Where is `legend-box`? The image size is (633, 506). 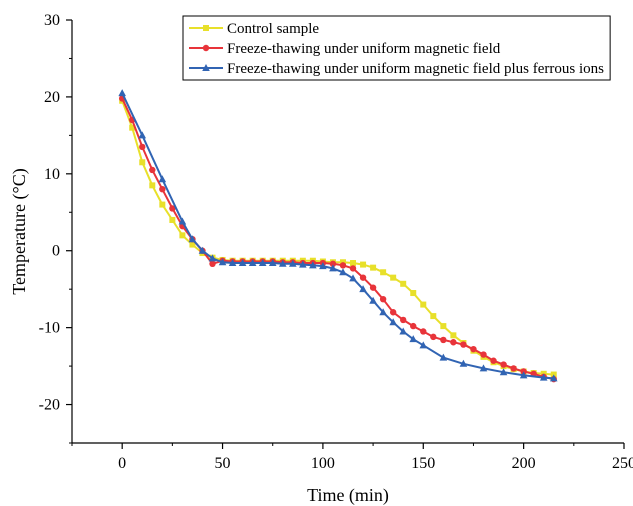 legend-box is located at coordinates (396, 48).